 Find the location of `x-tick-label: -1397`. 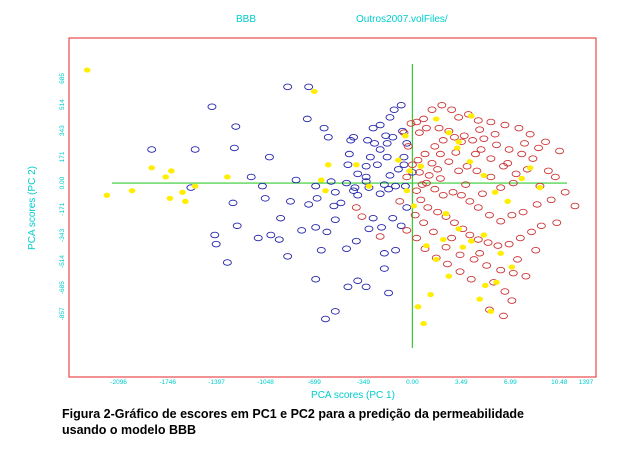

x-tick-label: -1397 is located at coordinates (216, 382).